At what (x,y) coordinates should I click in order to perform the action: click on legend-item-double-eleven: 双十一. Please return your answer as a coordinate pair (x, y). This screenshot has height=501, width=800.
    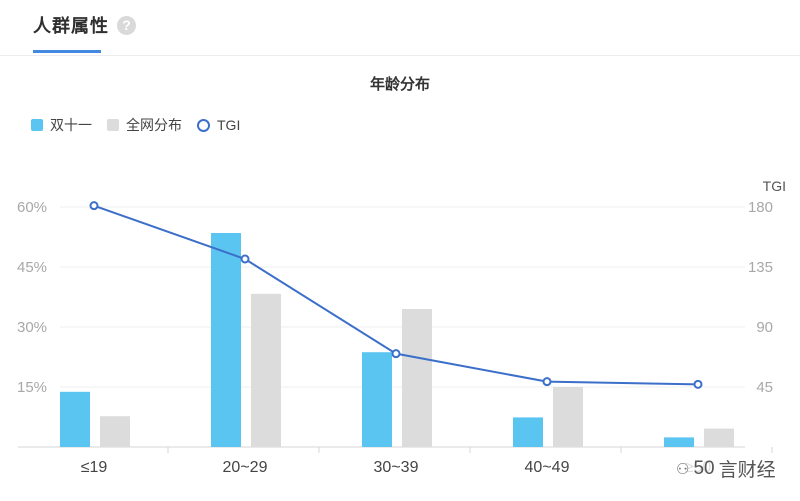
    Looking at the image, I should click on (61, 125).